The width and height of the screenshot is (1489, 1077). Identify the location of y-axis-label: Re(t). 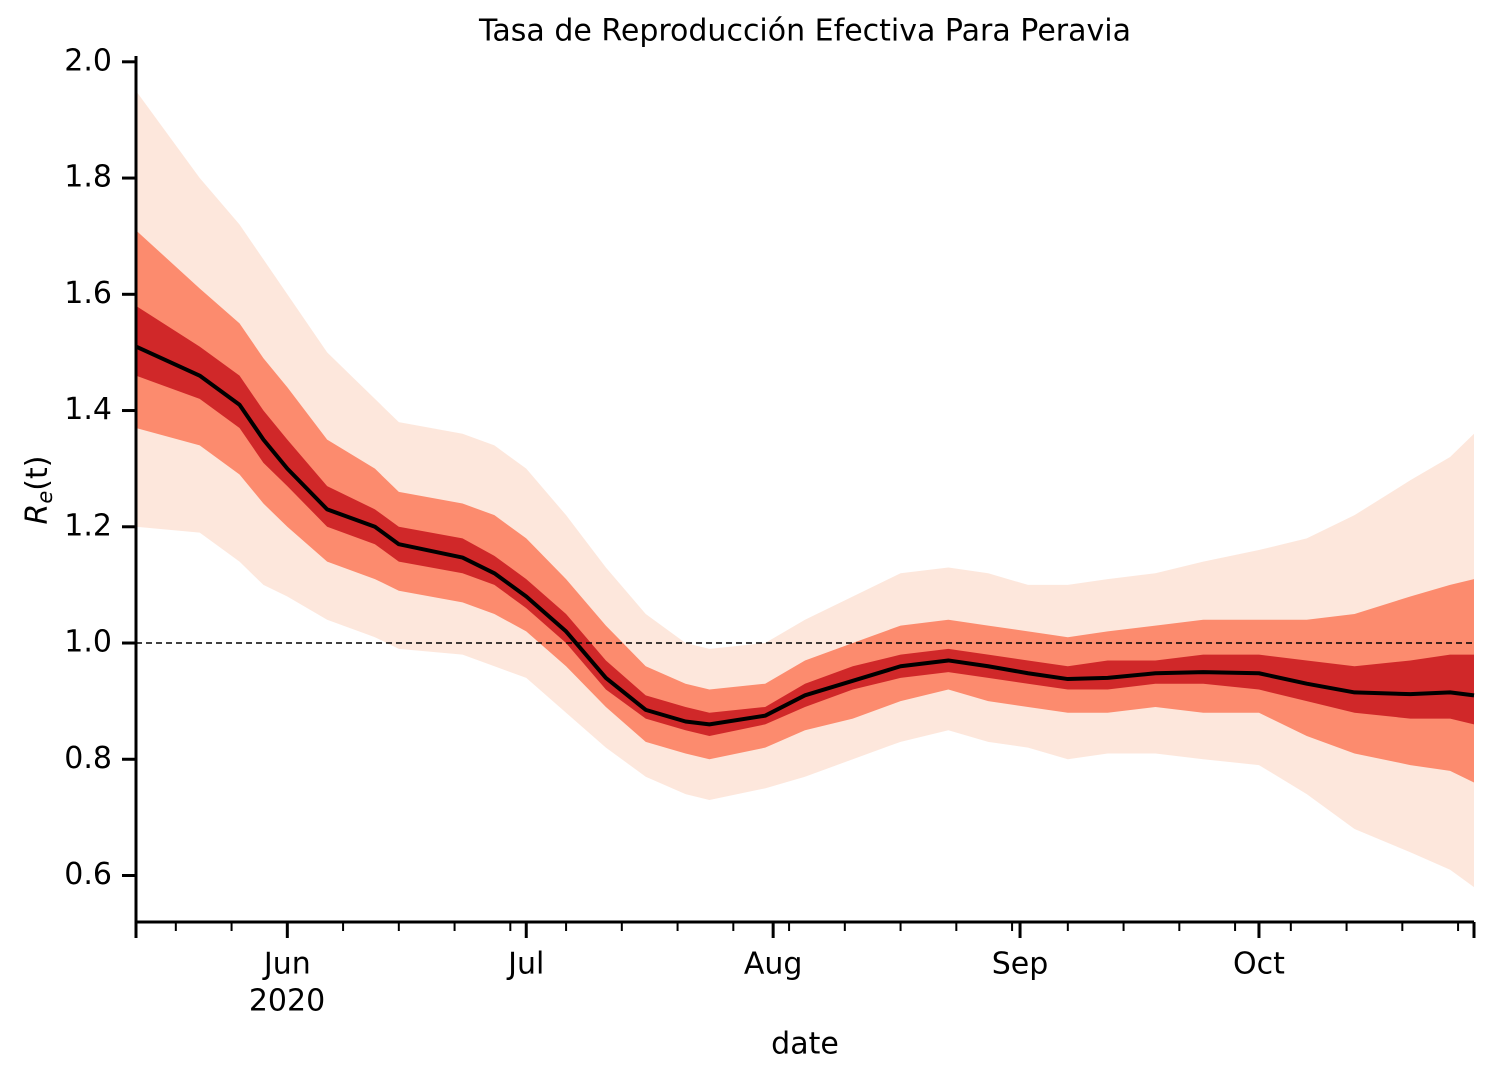
(39, 490).